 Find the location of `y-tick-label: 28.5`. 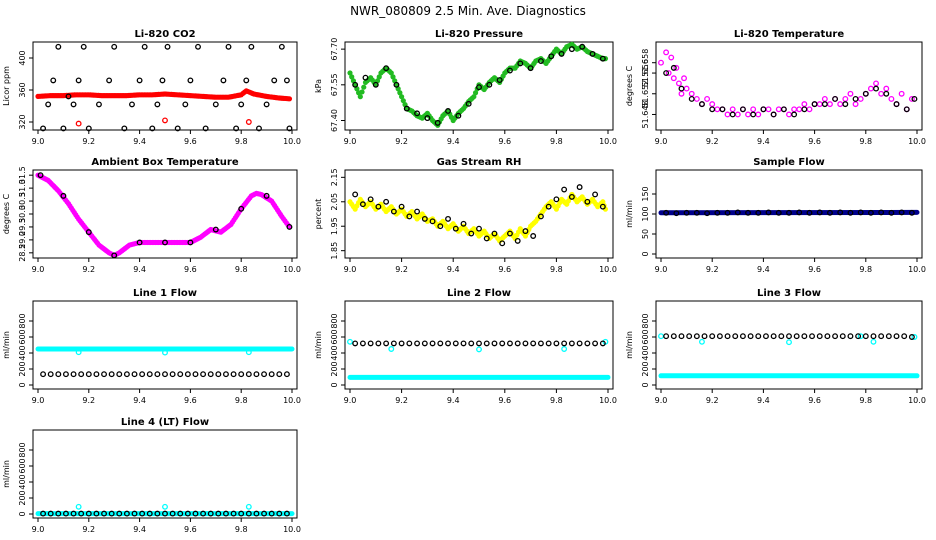

y-tick-label: 28.5 is located at coordinates (22, 253).